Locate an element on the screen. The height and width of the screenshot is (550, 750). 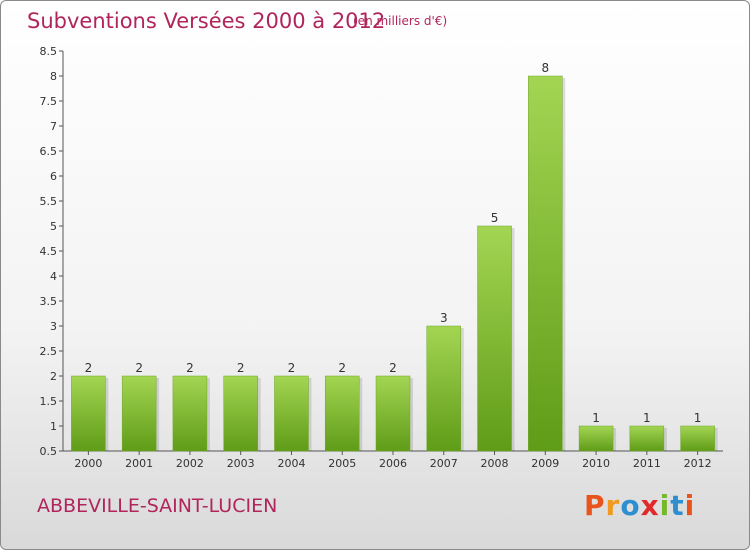
y-tick-label: 8.5 is located at coordinates (49, 51).